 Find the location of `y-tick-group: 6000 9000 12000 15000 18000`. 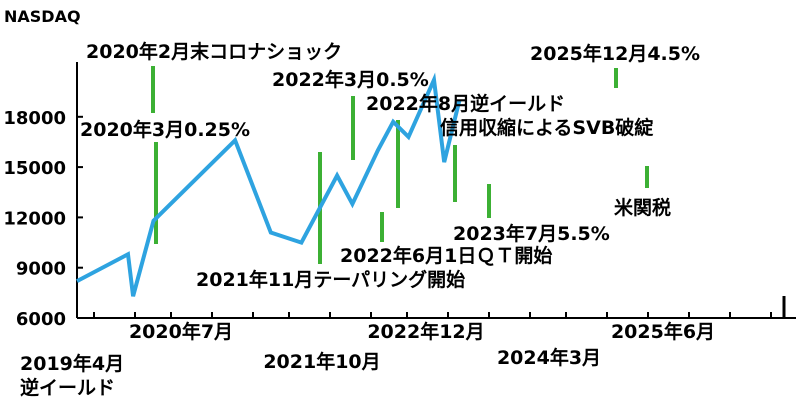

y-tick-group: 6000 9000 12000 15000 18000 is located at coordinates (43, 219).